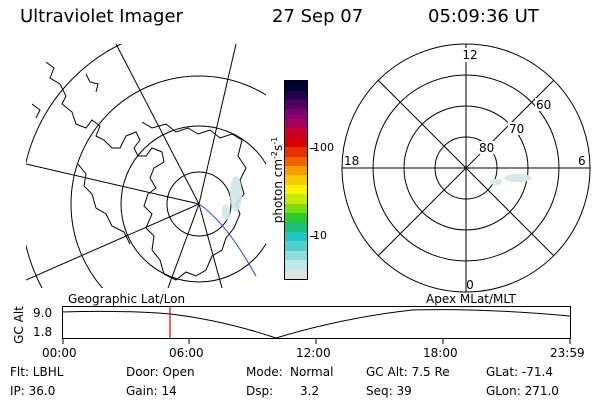 This screenshot has height=400, width=600. I want to click on timeline-right-title: Apex MLat/MLT, so click(471, 299).